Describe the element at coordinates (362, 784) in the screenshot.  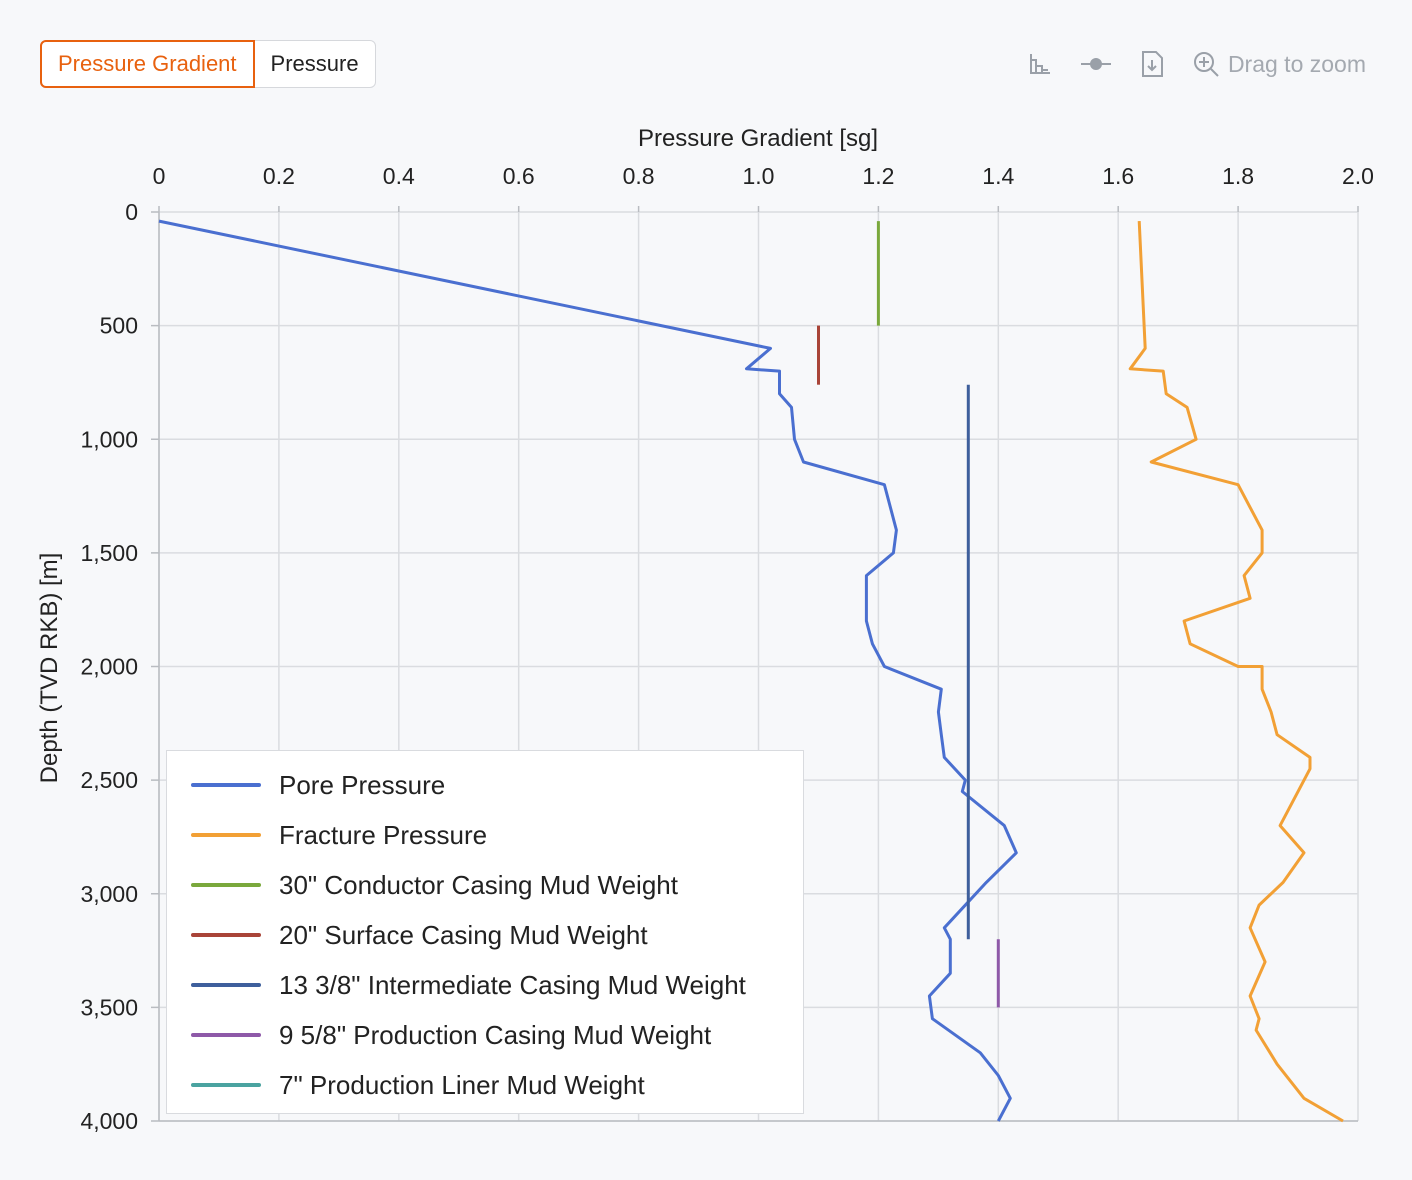
I see `legend-label: Pore Pressure` at that location.